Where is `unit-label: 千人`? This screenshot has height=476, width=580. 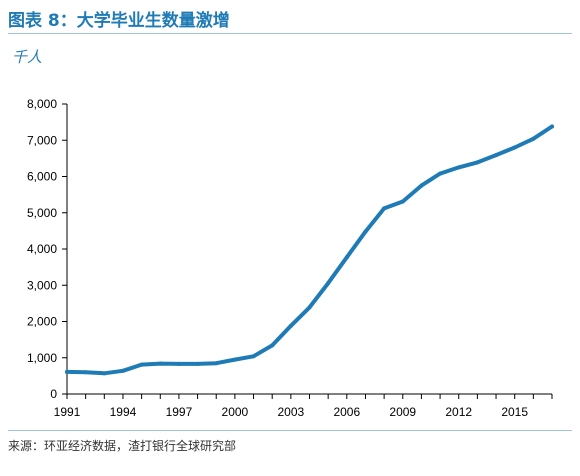 unit-label: 千人 is located at coordinates (27, 57).